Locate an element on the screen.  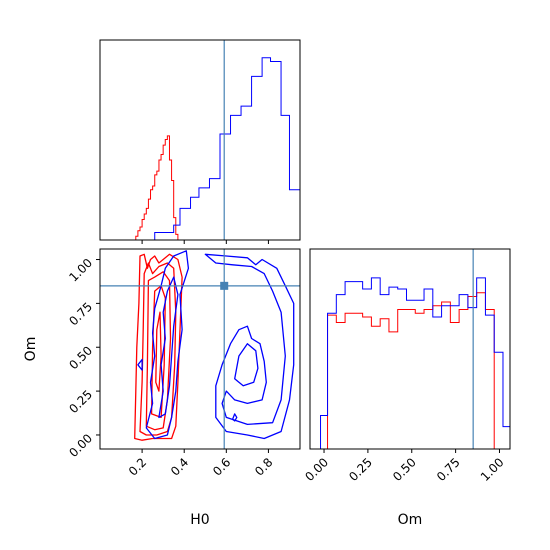
hist-Om-xlabel: Om is located at coordinates (410, 520).